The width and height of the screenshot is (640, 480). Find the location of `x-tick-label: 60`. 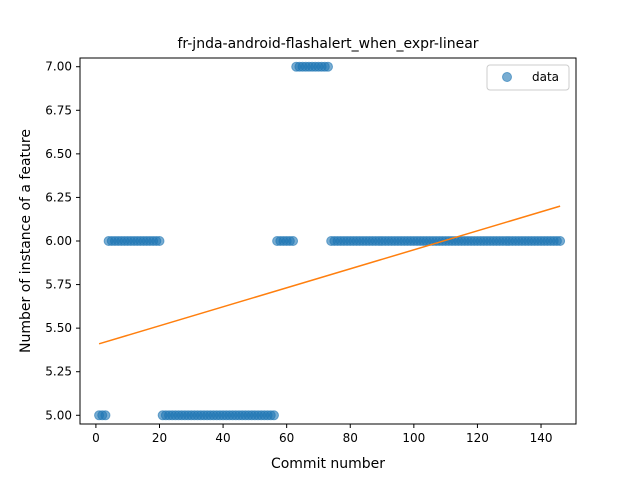

x-tick-label: 60 is located at coordinates (286, 438).